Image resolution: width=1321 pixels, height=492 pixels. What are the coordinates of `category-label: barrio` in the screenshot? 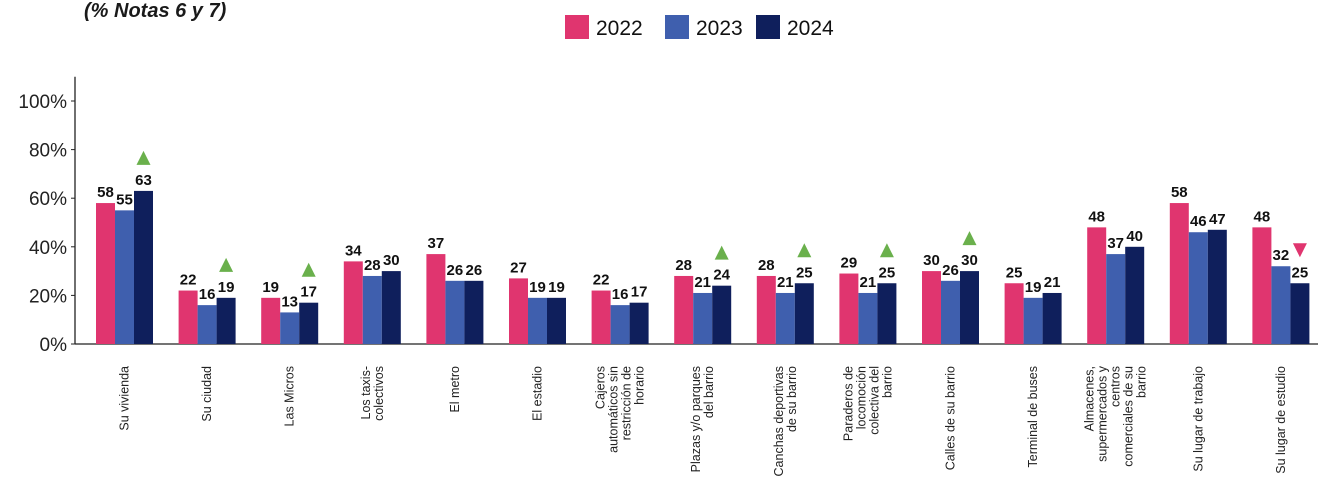 It's located at (887, 382).